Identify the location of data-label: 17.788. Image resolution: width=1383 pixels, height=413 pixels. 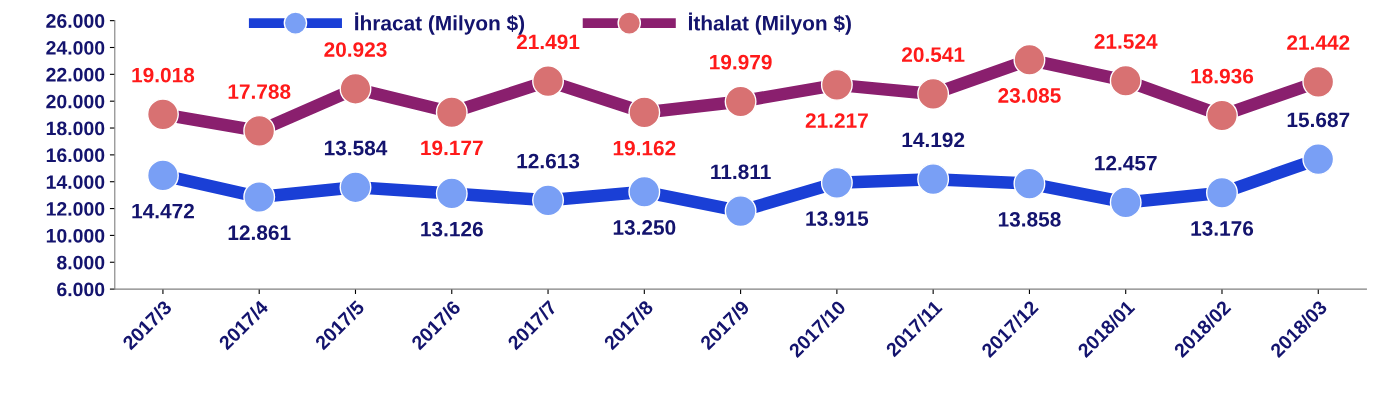
(259, 91).